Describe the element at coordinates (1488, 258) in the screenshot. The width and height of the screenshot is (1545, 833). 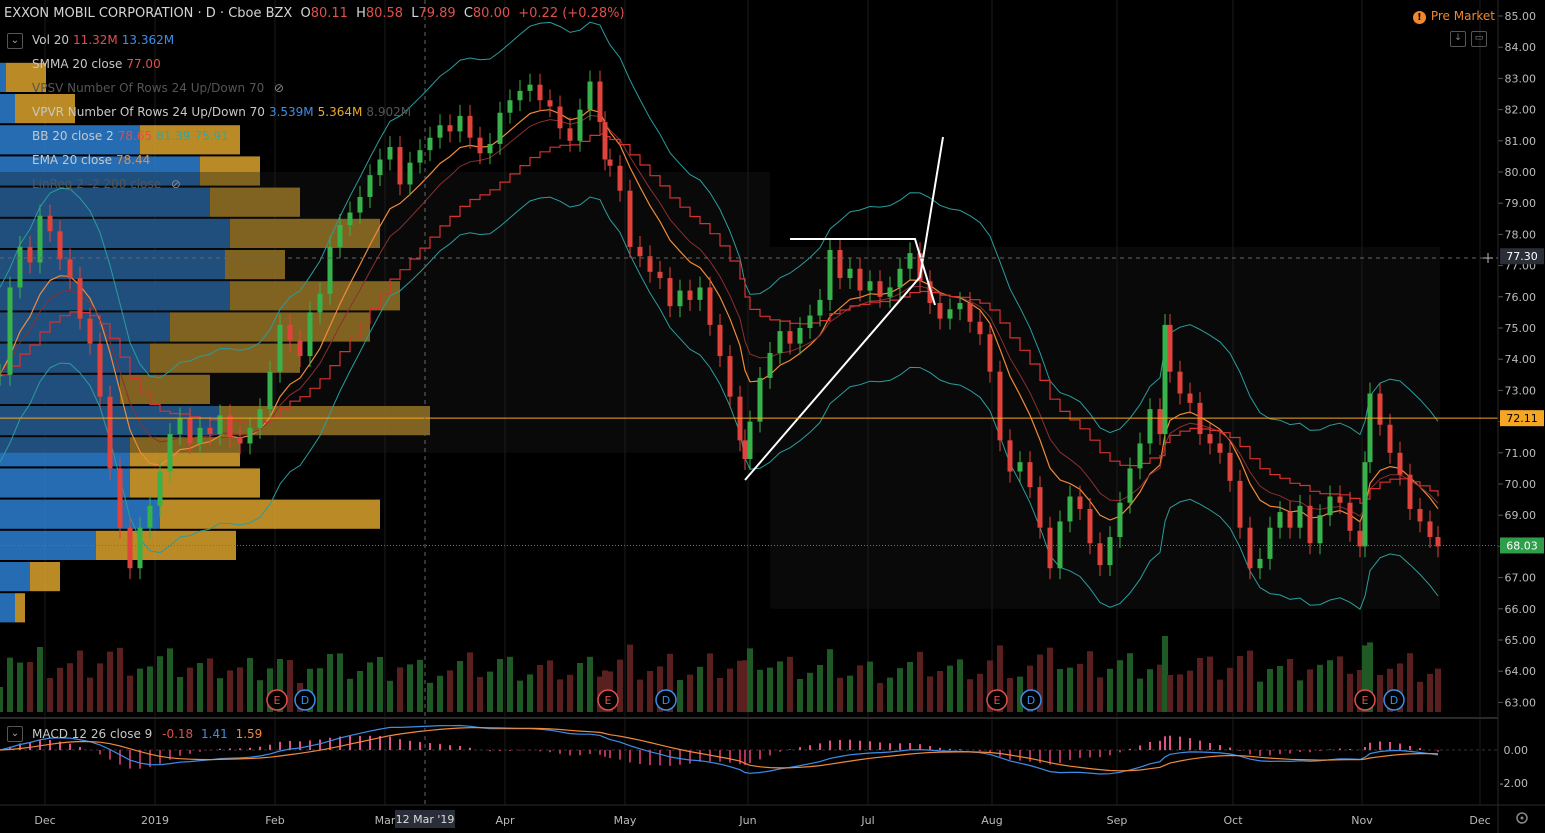
I see `crosshair-plus-icon` at that location.